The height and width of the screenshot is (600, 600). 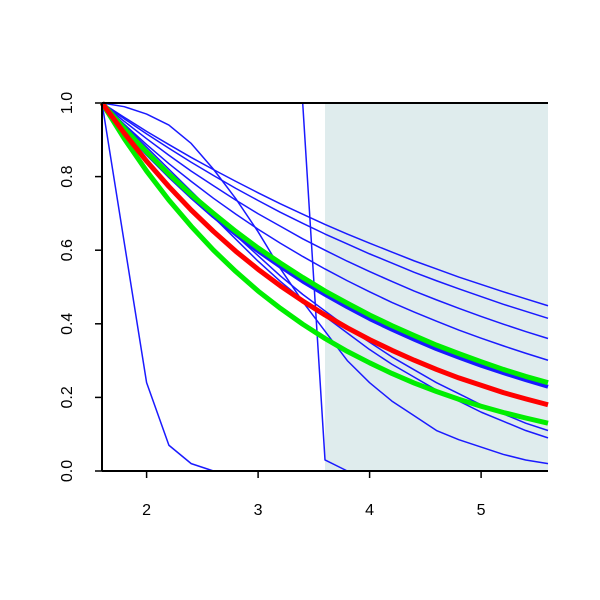 What do you see at coordinates (258, 510) in the screenshot?
I see `x-tick-label: 3` at bounding box center [258, 510].